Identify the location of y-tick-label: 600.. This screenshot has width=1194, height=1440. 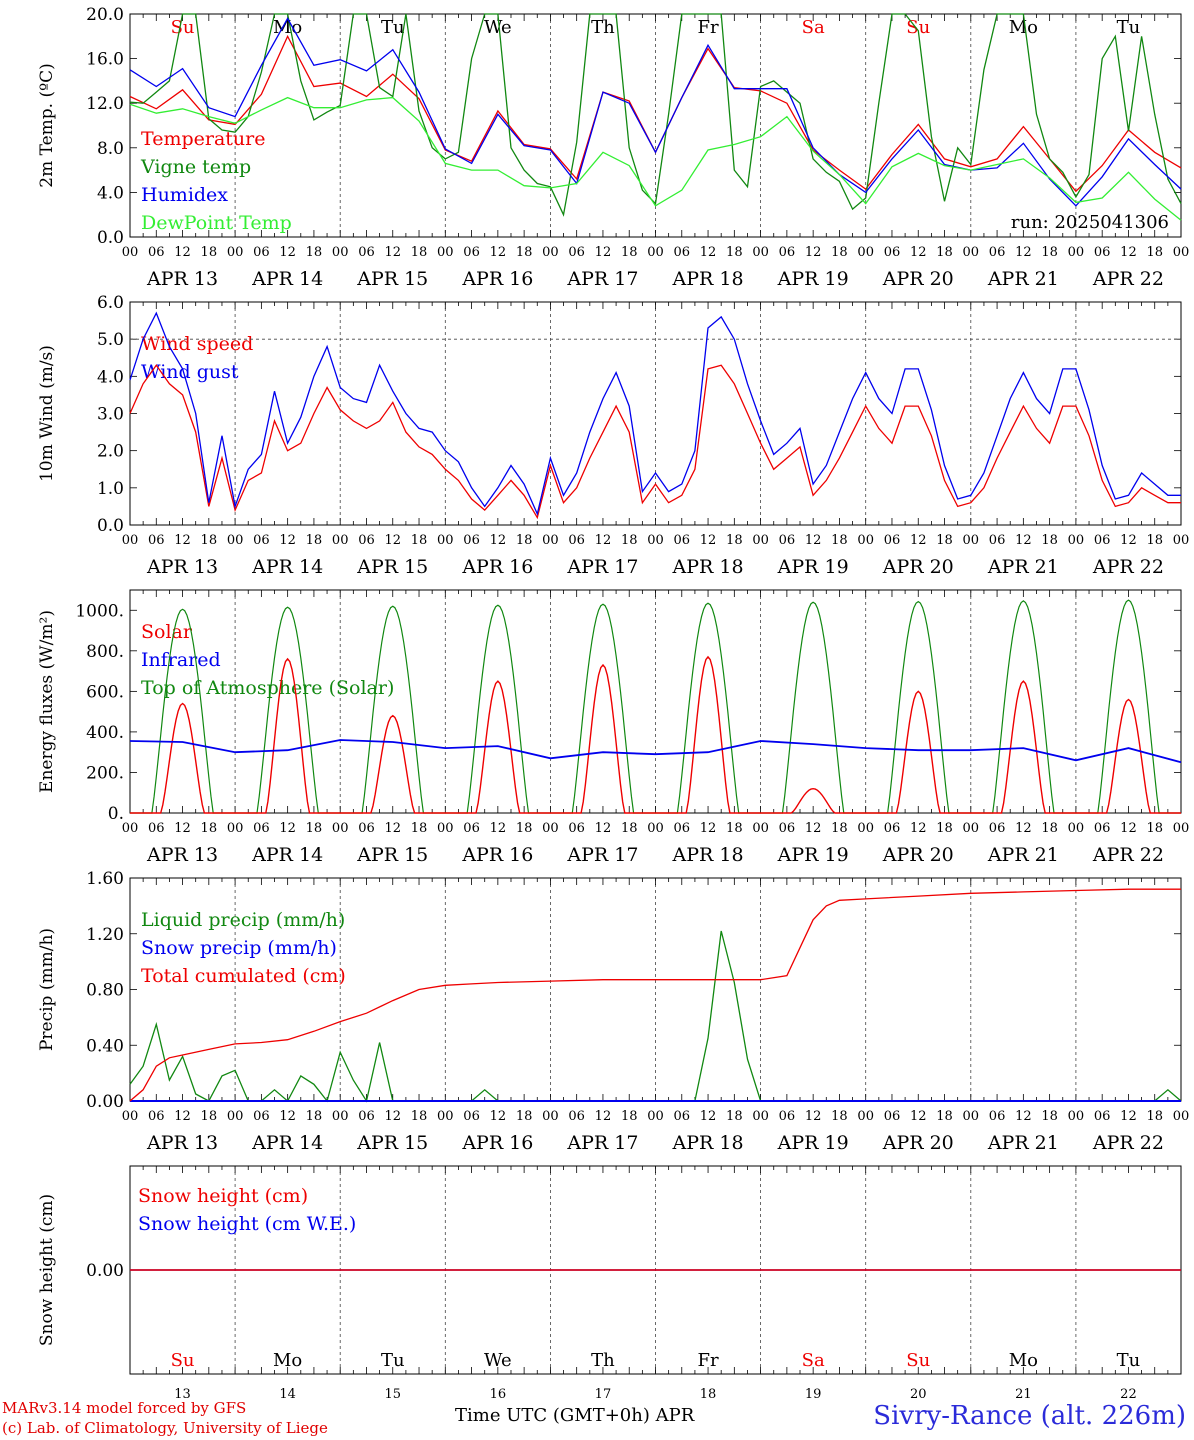
(105, 692).